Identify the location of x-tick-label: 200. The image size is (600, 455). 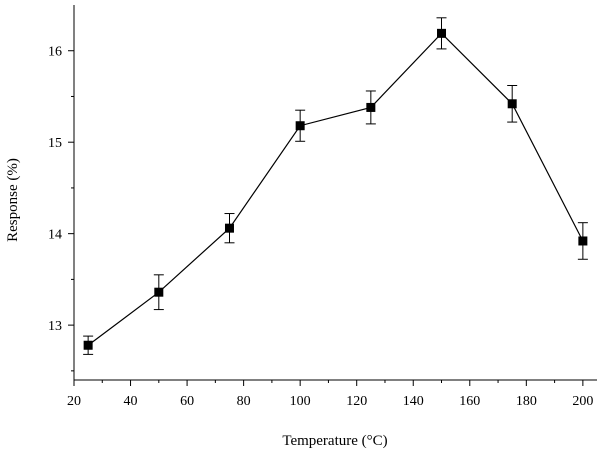
(582, 401).